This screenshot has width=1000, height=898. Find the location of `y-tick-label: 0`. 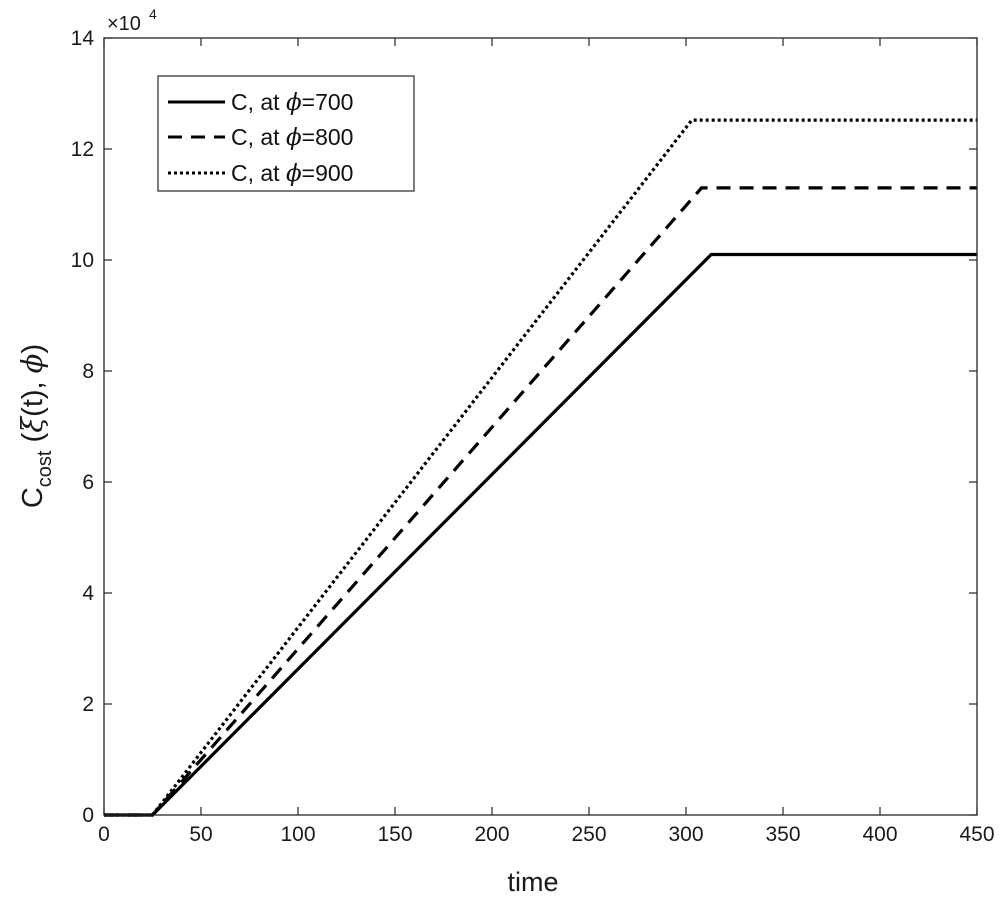

y-tick-label: 0 is located at coordinates (88, 815).